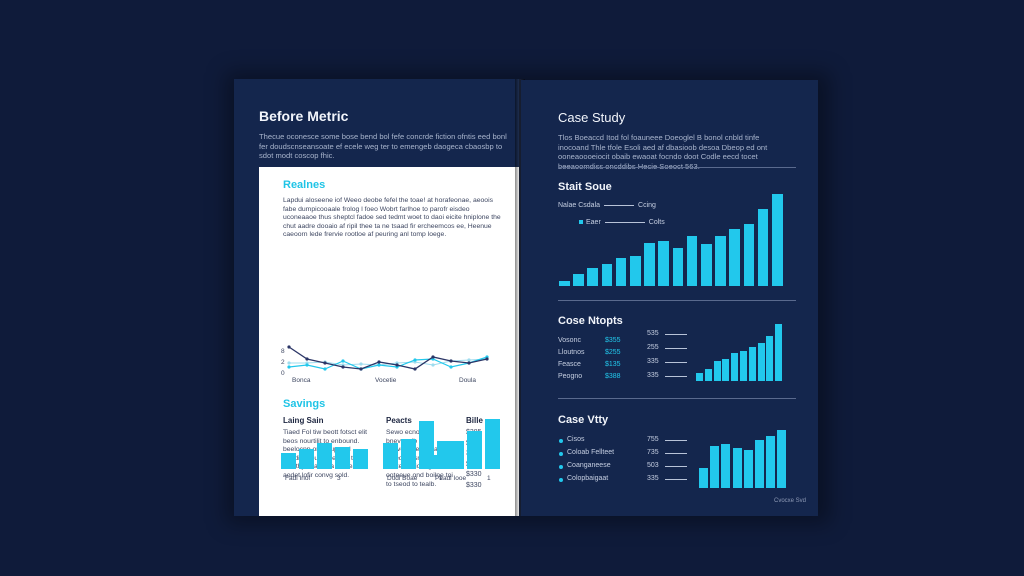  What do you see at coordinates (571, 352) in the screenshot?
I see `row-label: Lloutnos` at bounding box center [571, 352].